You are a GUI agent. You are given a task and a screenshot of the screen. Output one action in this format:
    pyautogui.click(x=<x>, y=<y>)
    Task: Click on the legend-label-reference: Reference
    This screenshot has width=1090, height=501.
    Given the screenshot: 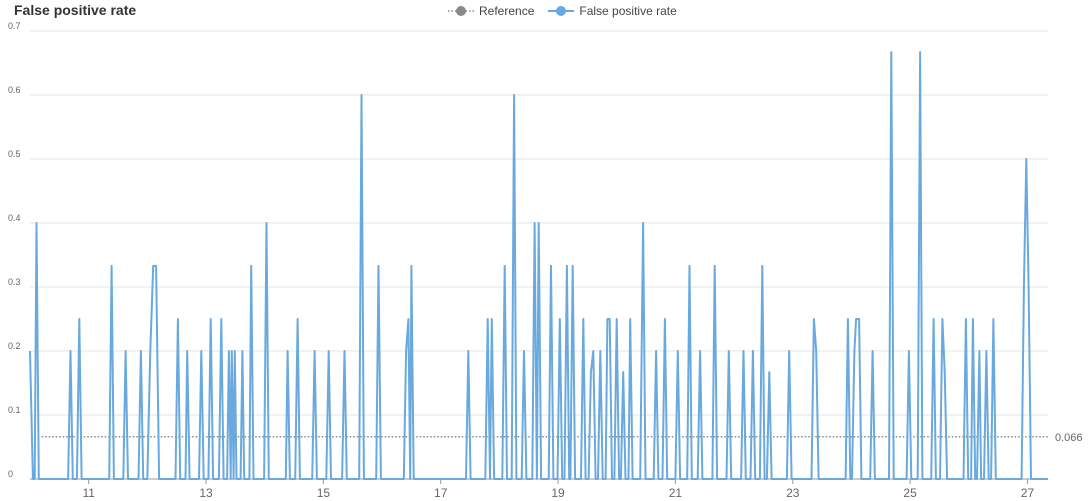 What is the action you would take?
    pyautogui.click(x=507, y=11)
    